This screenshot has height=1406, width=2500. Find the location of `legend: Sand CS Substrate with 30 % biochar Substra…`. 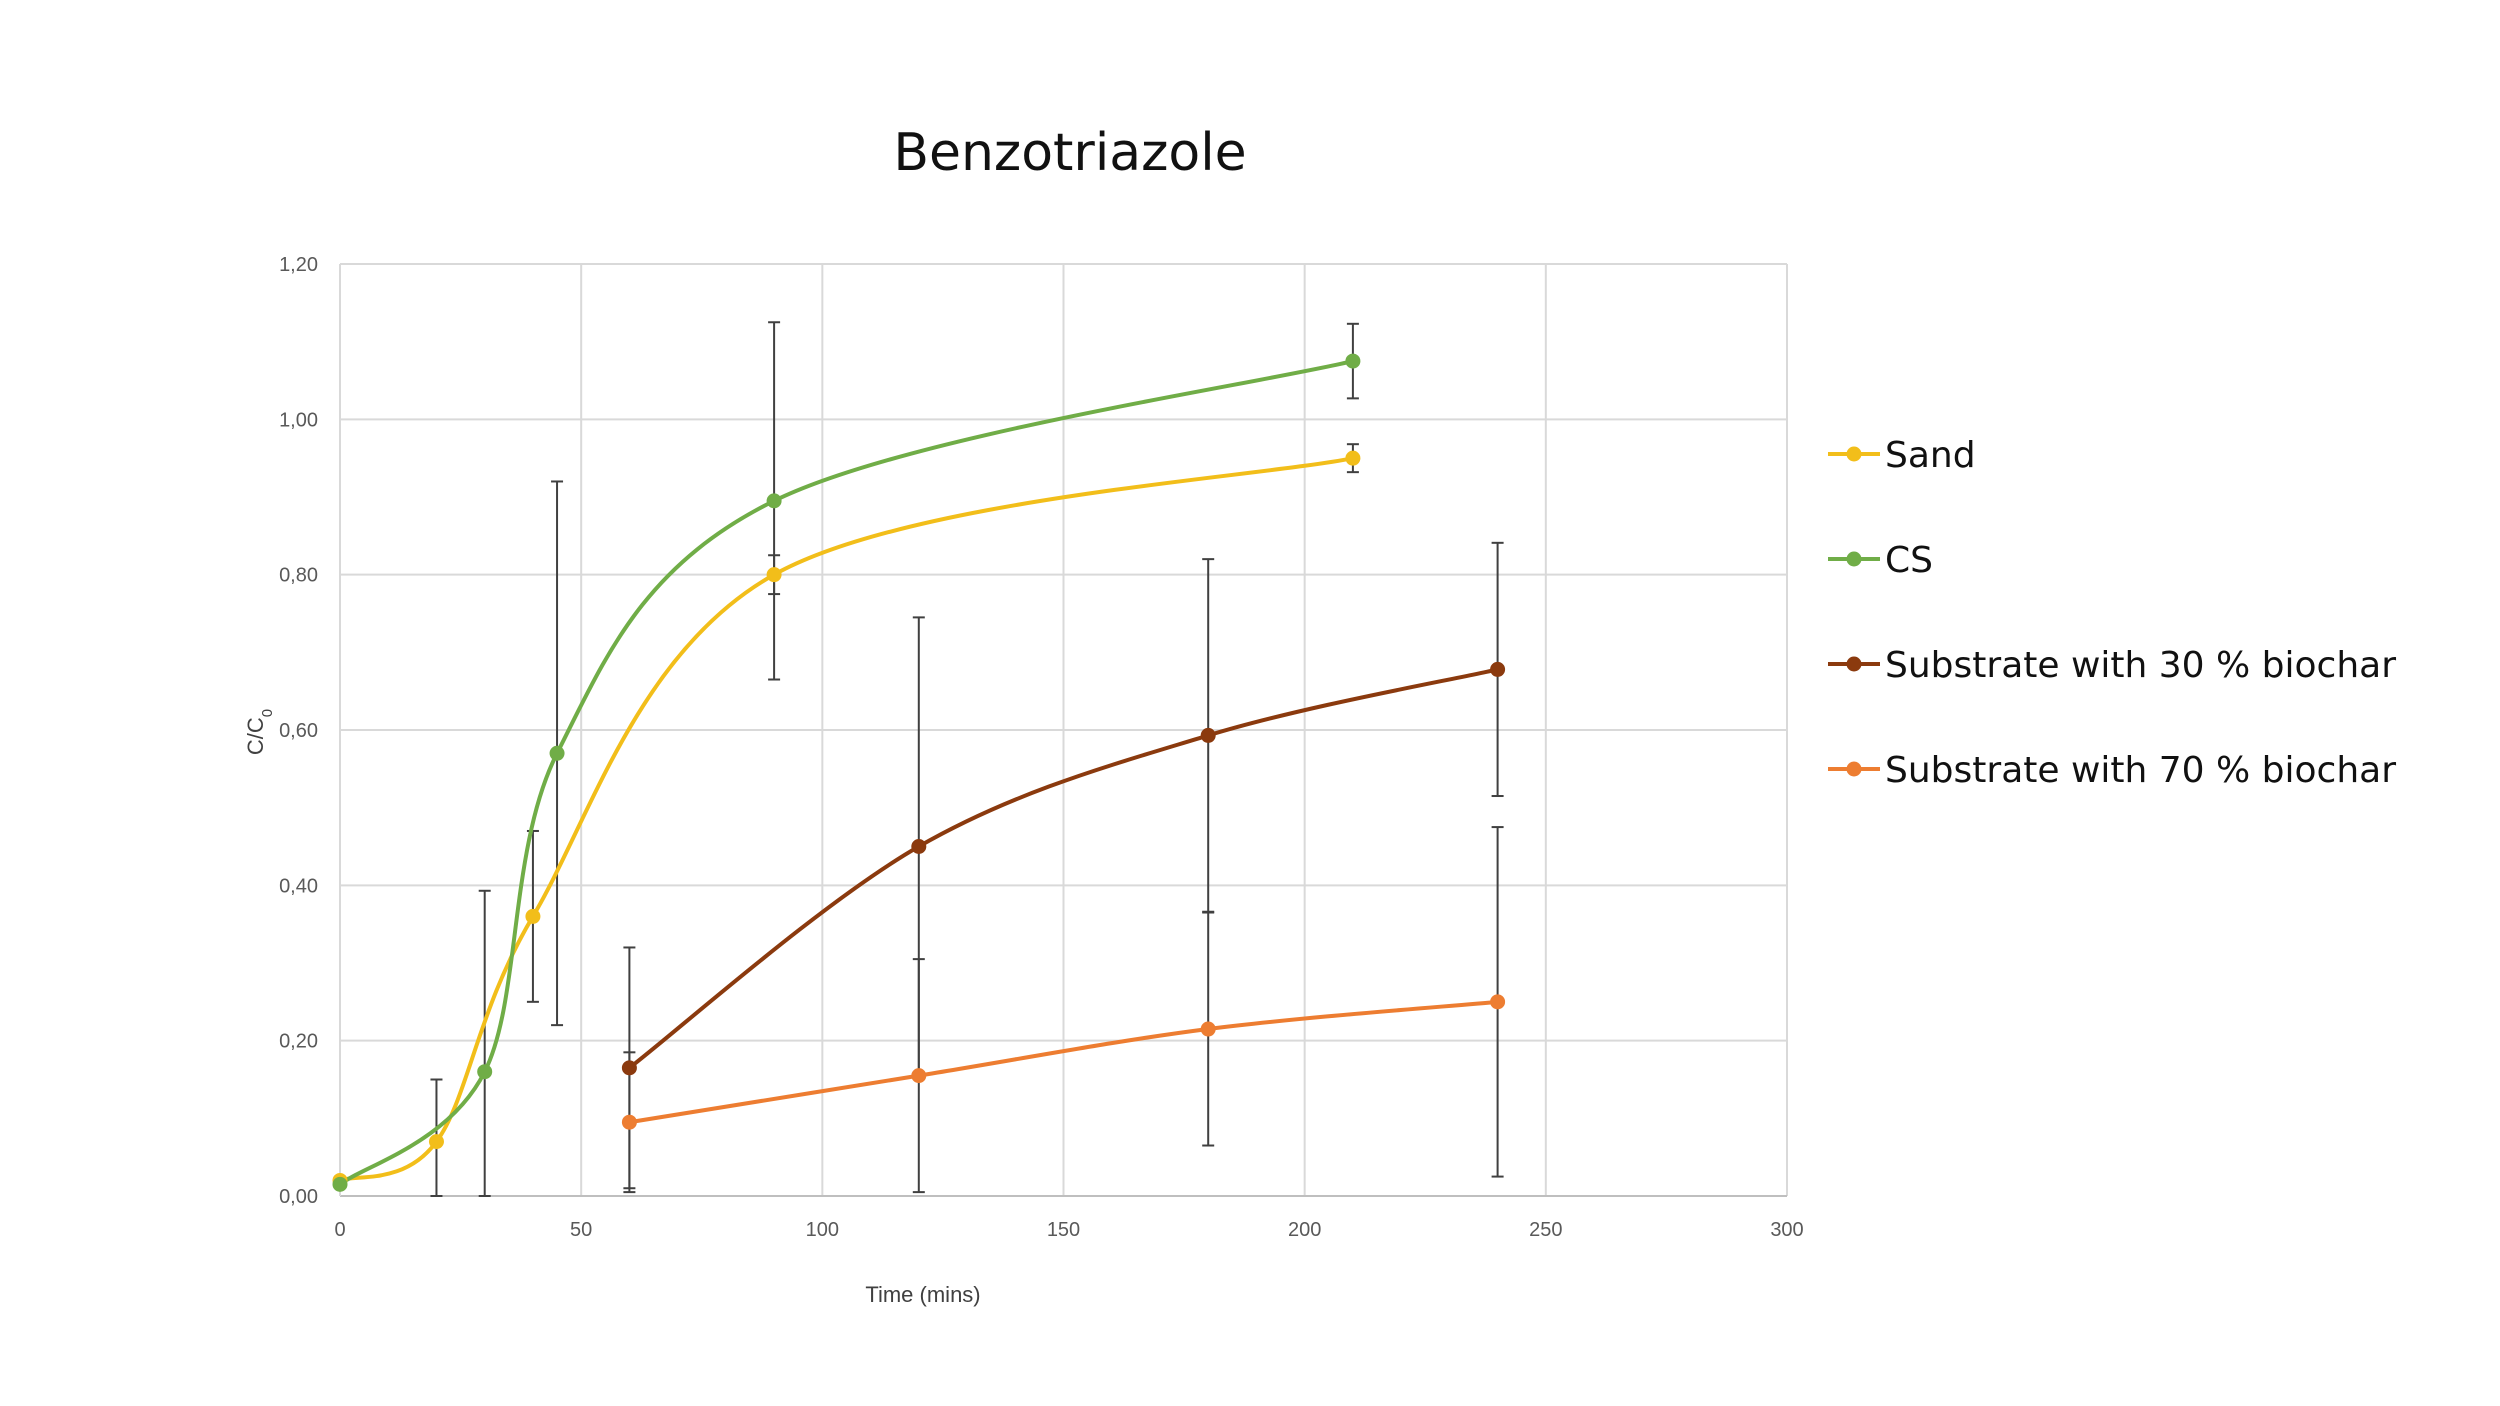

legend: Sand CS Substrate with 30 % biochar Substra… is located at coordinates (2112, 613).